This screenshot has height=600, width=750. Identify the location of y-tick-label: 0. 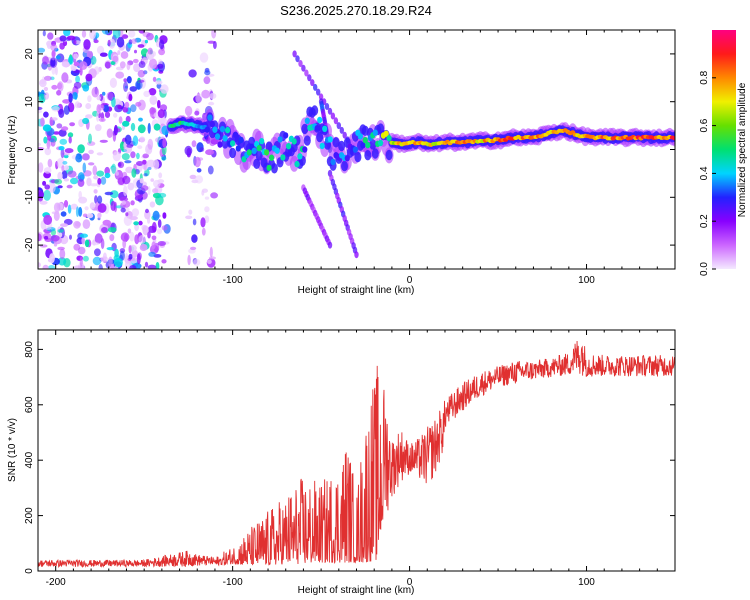
(29, 149).